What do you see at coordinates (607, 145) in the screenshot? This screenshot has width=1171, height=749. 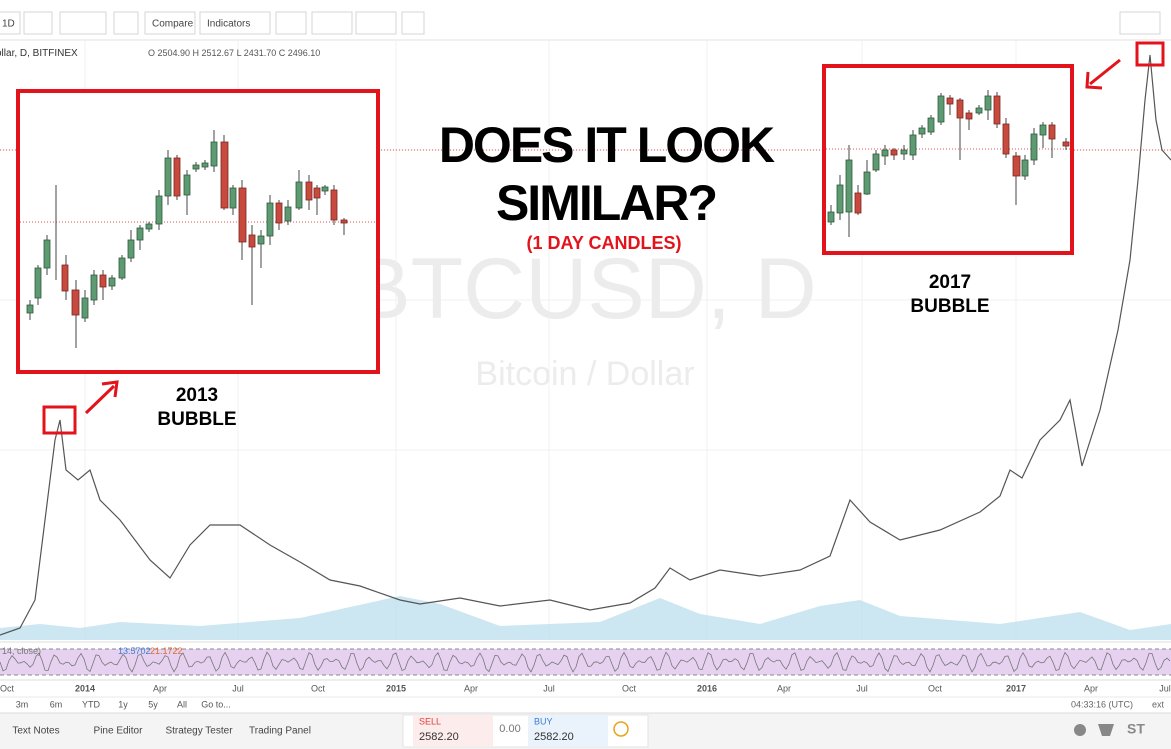 I see `headline: DOES IT LOOK` at bounding box center [607, 145].